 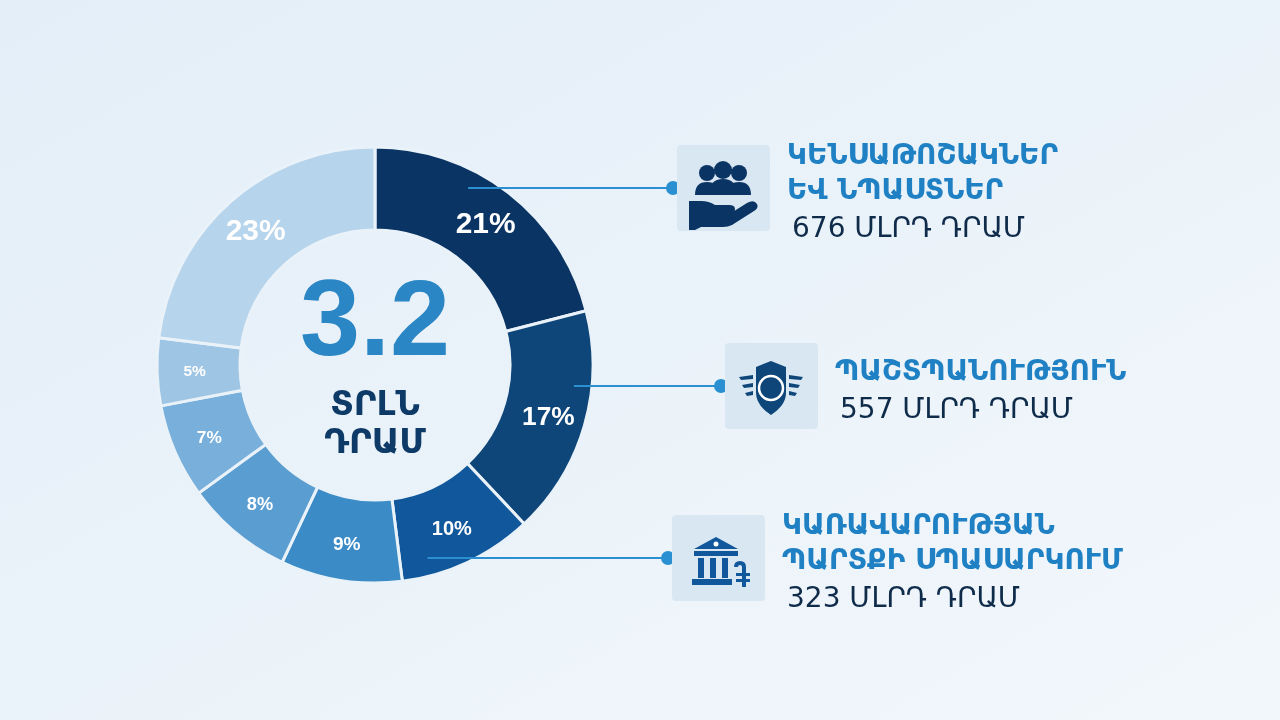 I want to click on text: 676 ՄԼՐԴ ԴՐԱՄ, so click(x=908, y=227).